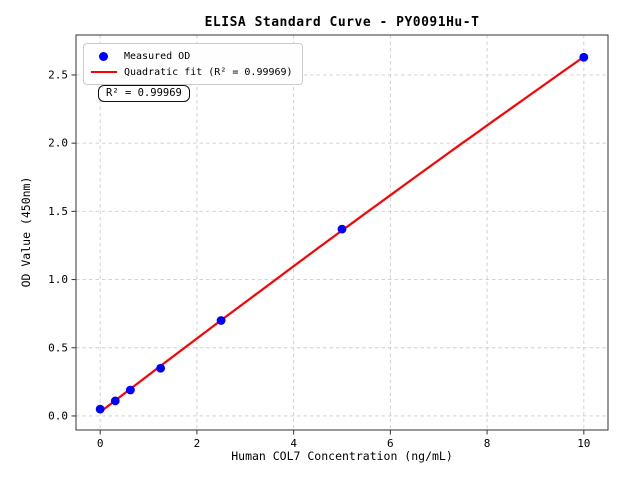 This screenshot has height=480, width=640. I want to click on y-tick-label: 2.0, so click(58, 143).